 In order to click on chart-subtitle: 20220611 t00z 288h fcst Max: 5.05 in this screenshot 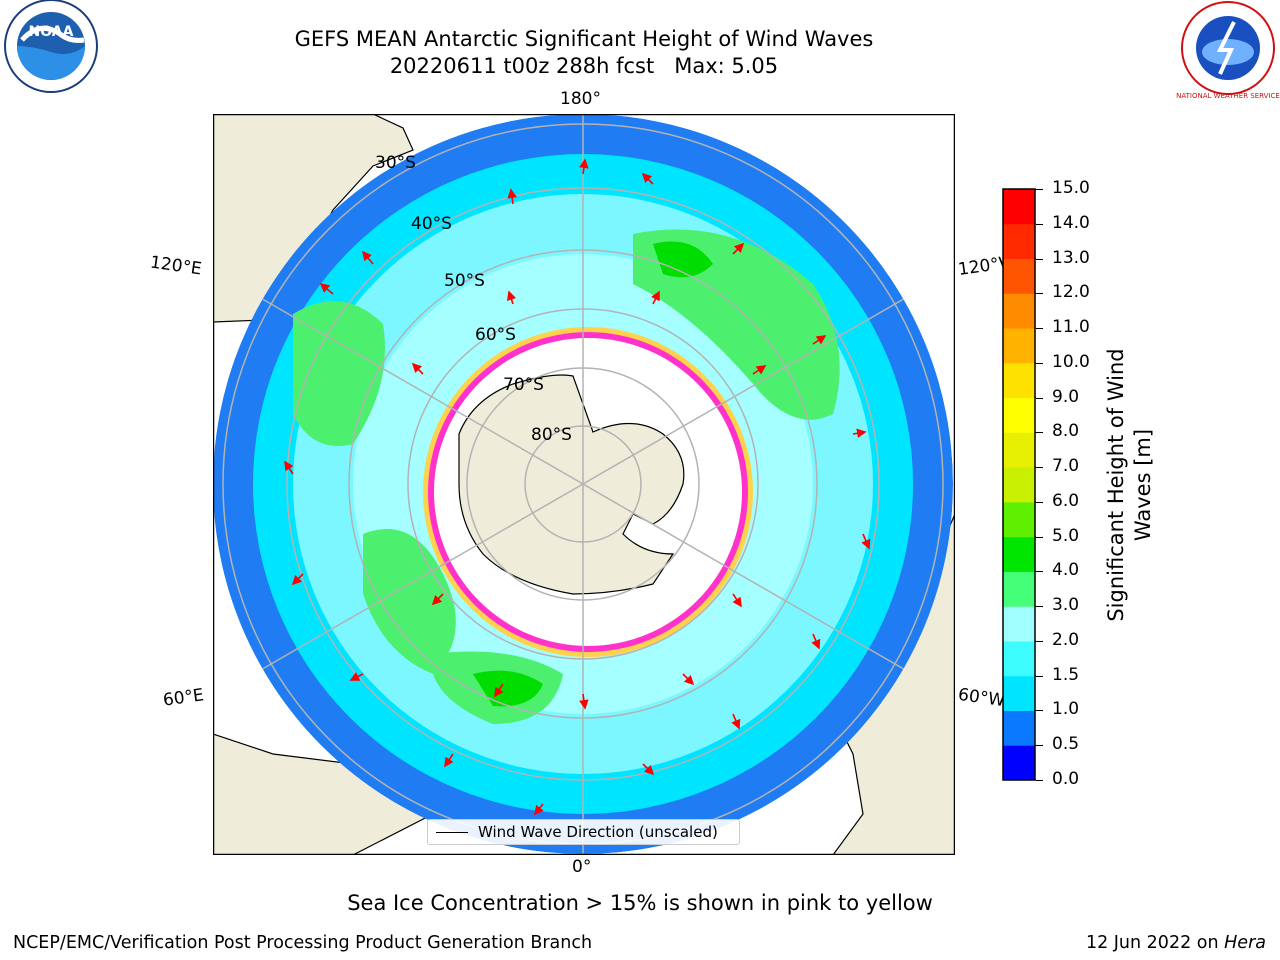, I will do `click(584, 66)`.